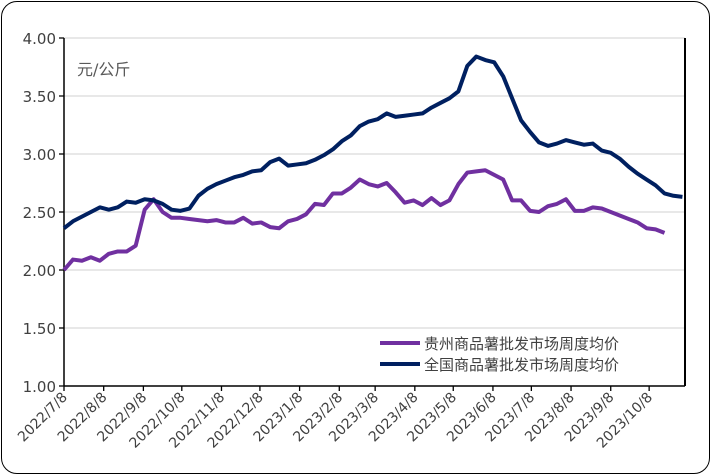 This screenshot has height=475, width=711. Describe the element at coordinates (39, 39) in the screenshot. I see `y-tick-label: 4.00` at that location.